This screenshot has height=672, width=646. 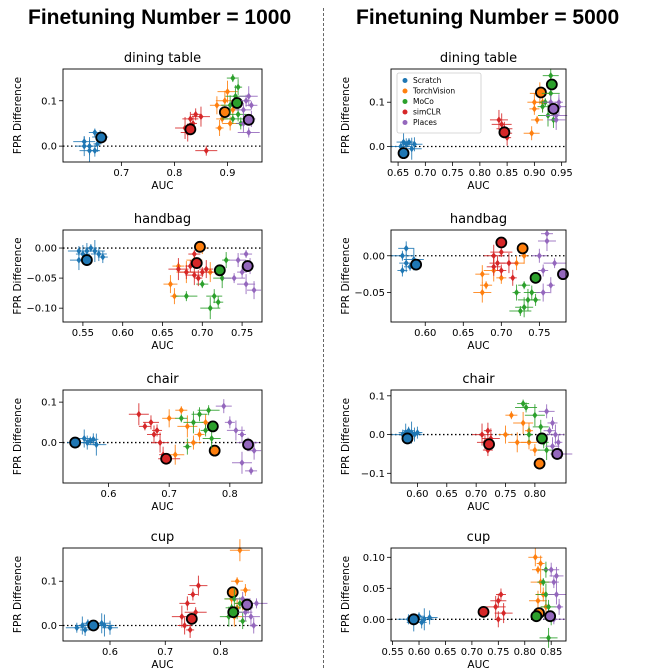 I want to click on x-tick-label: 0.6, so click(x=110, y=652).